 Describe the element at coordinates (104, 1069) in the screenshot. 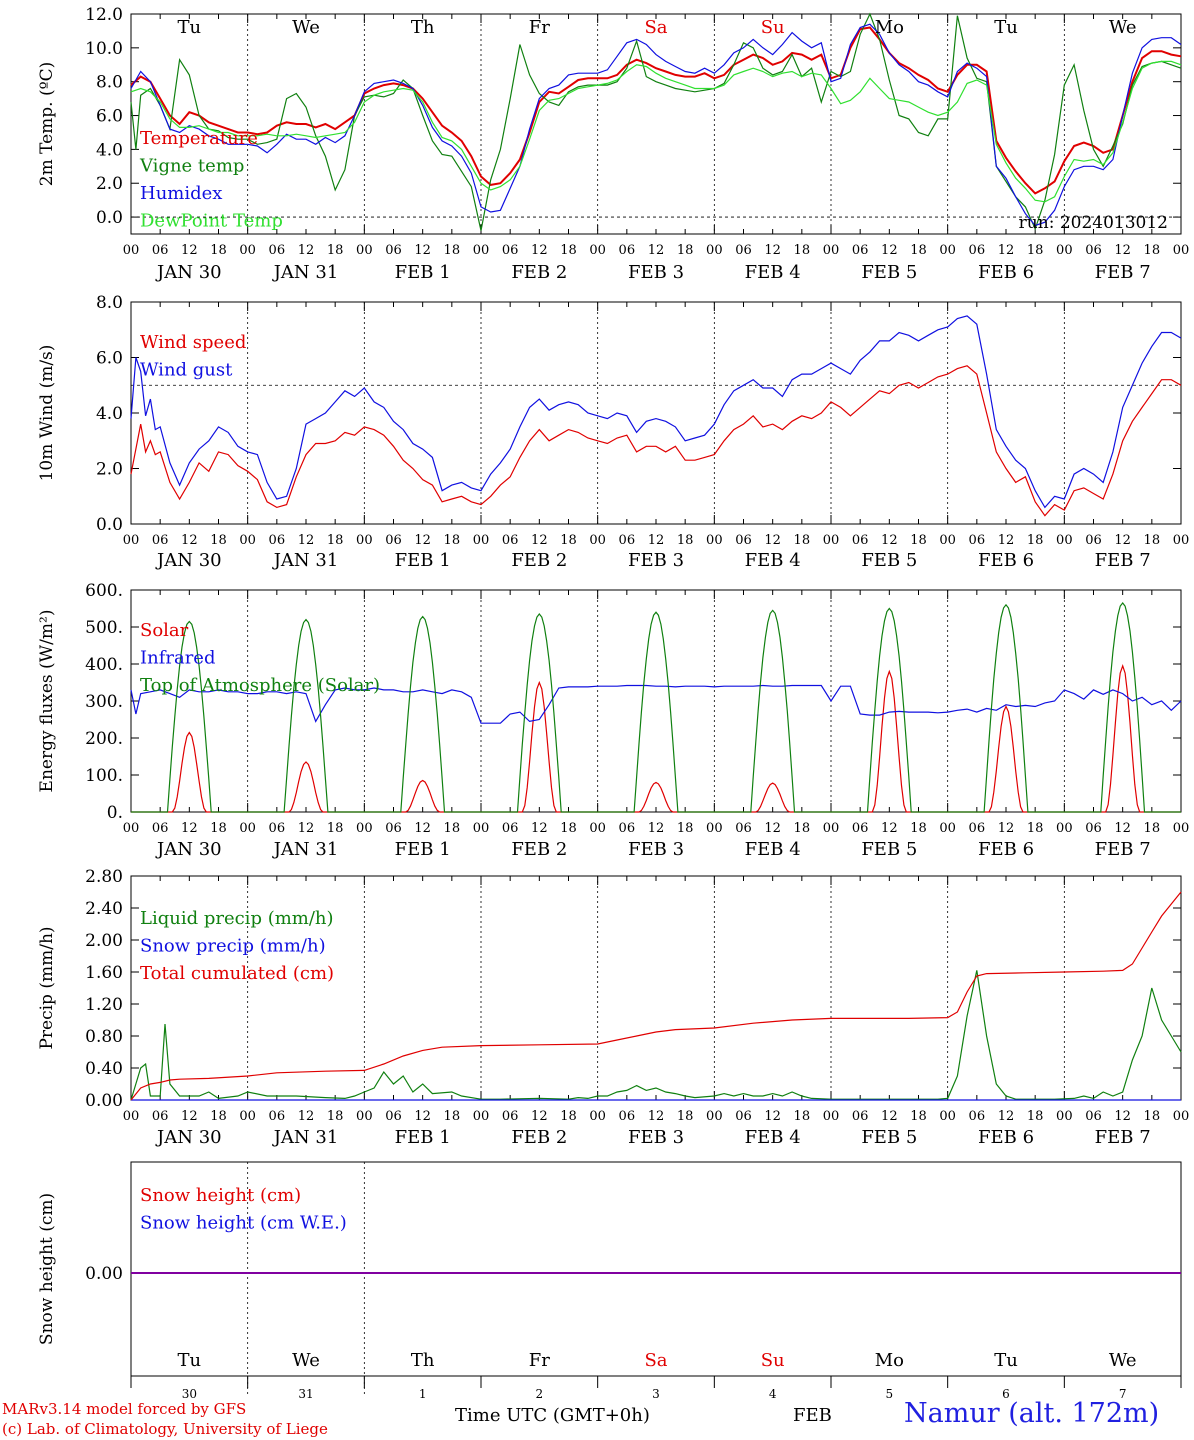

I see `y-tick-label: 0.40` at that location.